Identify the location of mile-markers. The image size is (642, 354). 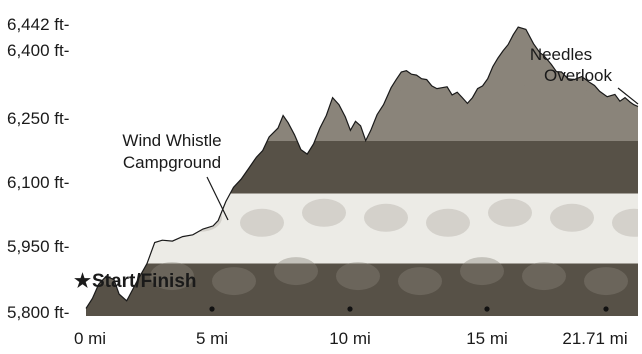
(409, 309).